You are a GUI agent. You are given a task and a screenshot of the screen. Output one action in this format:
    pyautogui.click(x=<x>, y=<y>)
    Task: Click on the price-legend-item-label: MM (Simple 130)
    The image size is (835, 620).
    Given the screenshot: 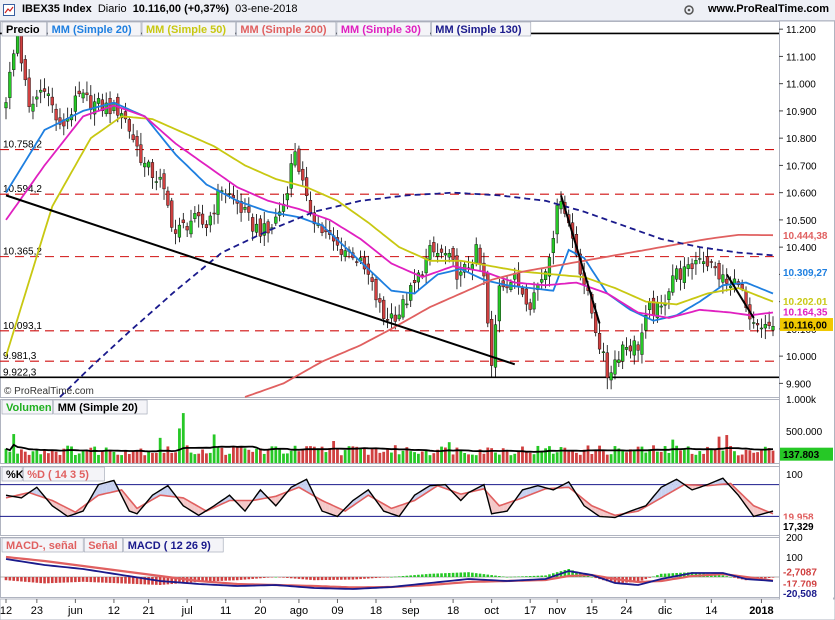 What is the action you would take?
    pyautogui.click(x=478, y=30)
    